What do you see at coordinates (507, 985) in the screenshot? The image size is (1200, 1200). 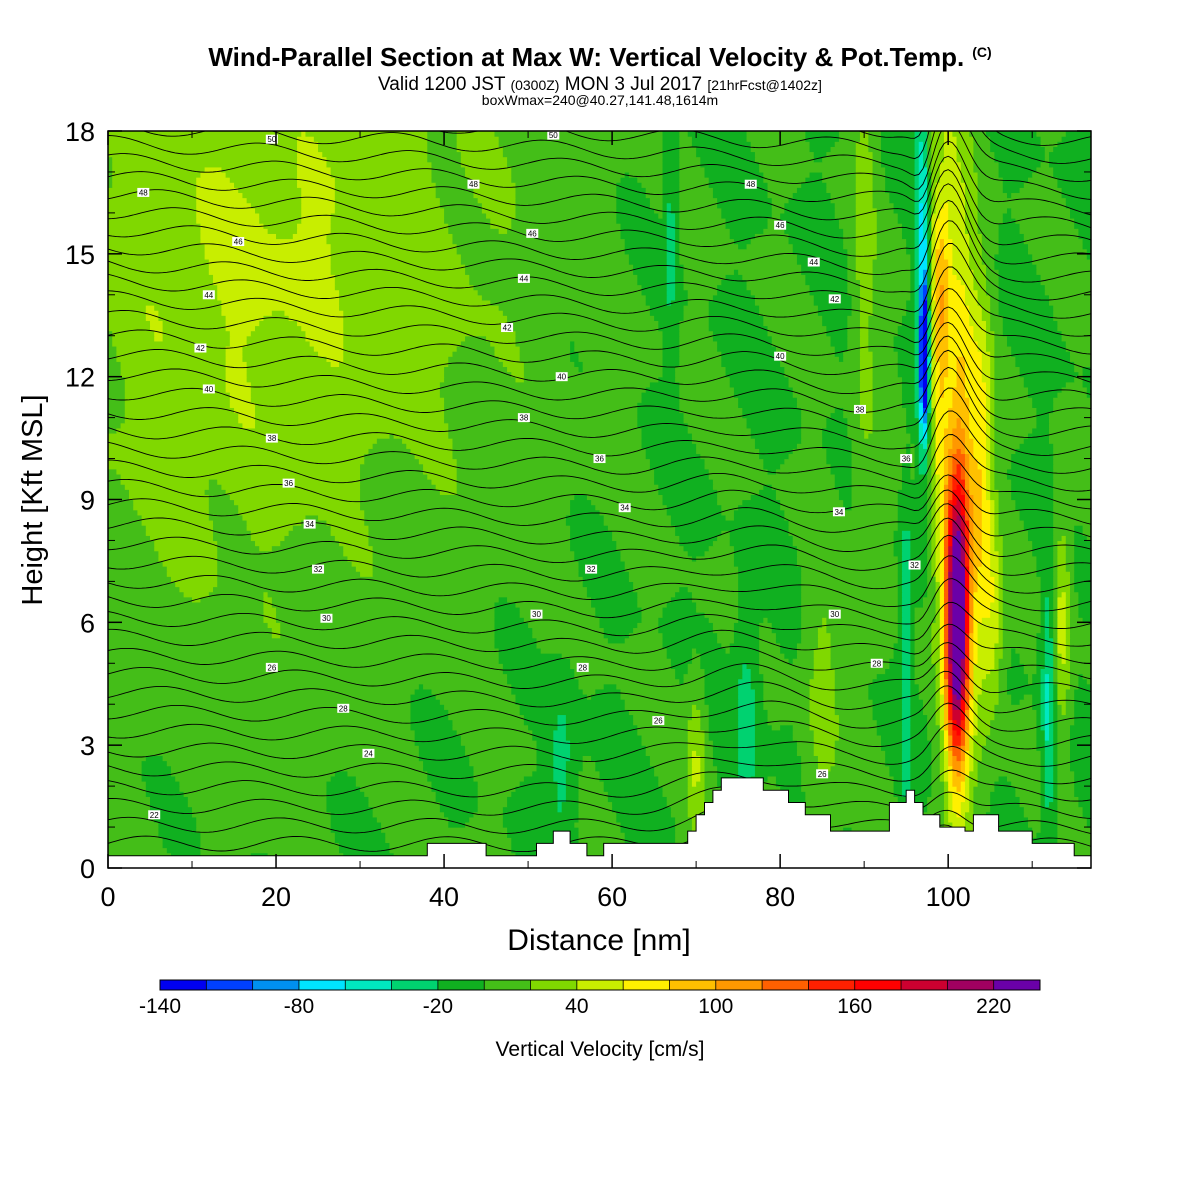 I see `colorbar-swatch` at bounding box center [507, 985].